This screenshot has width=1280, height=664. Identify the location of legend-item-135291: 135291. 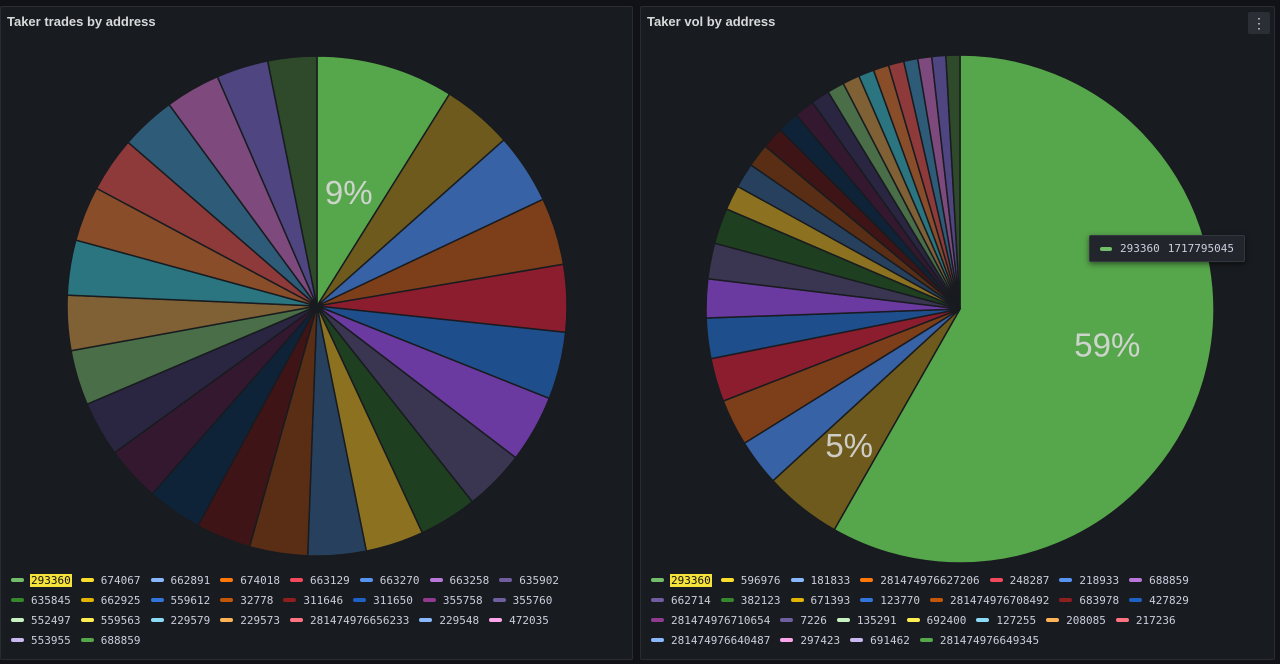
(867, 620).